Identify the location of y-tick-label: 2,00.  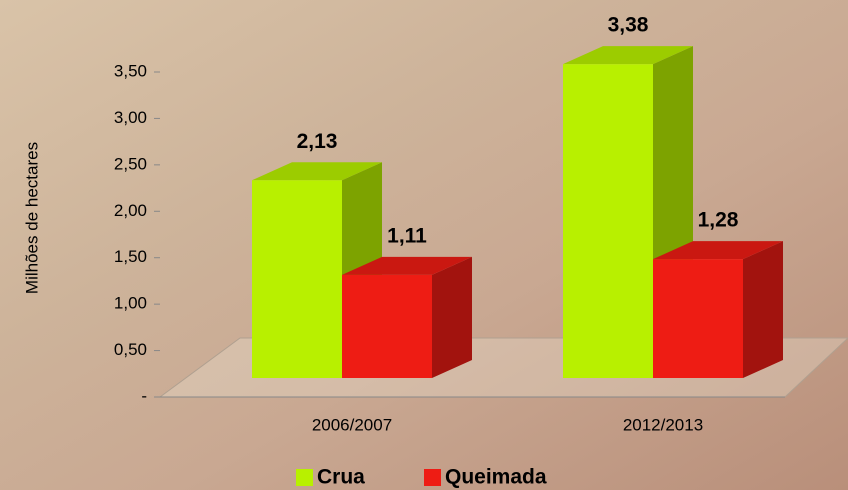
(130, 210).